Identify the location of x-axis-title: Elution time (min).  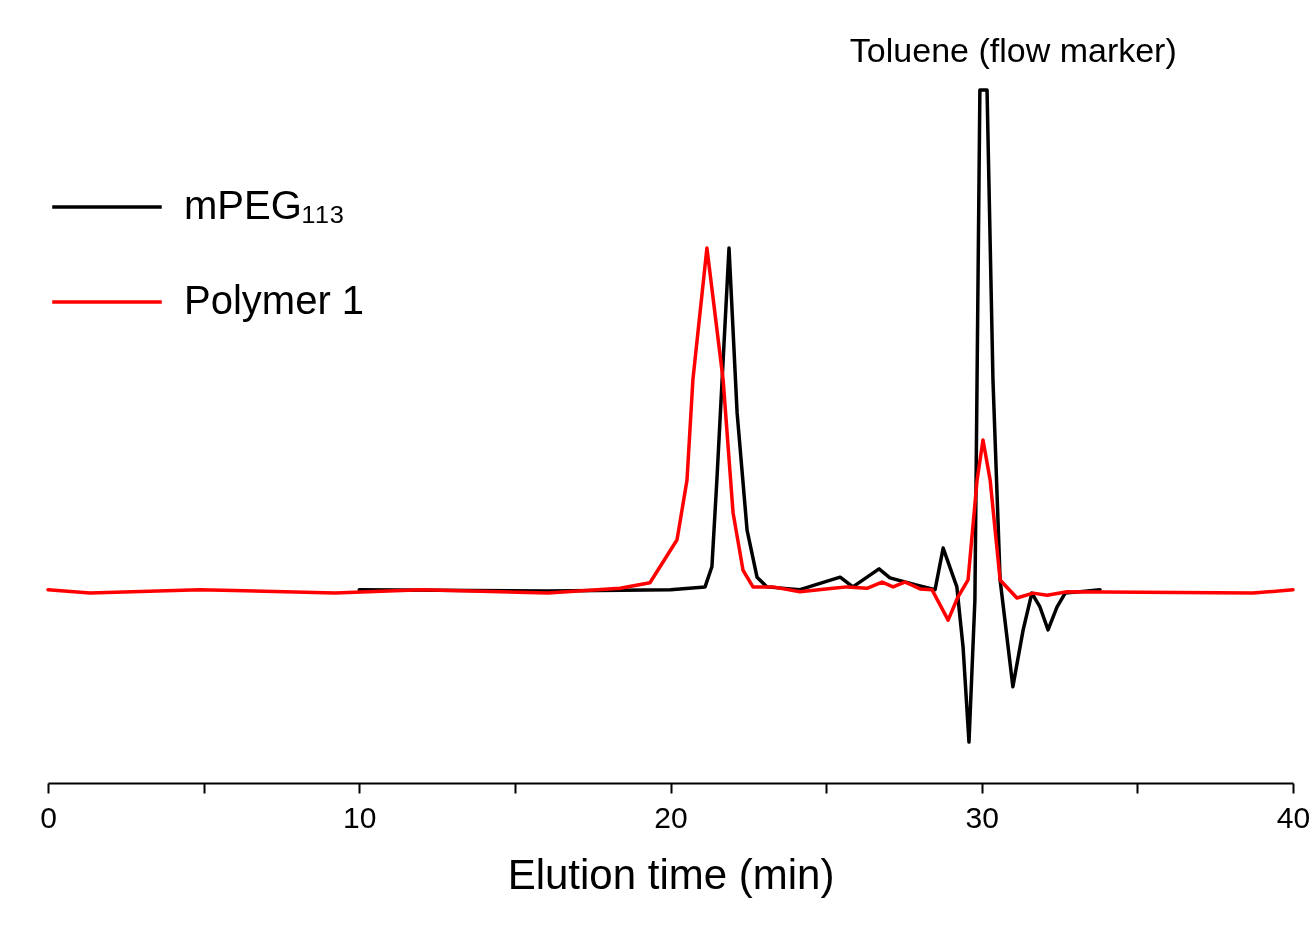
(671, 874).